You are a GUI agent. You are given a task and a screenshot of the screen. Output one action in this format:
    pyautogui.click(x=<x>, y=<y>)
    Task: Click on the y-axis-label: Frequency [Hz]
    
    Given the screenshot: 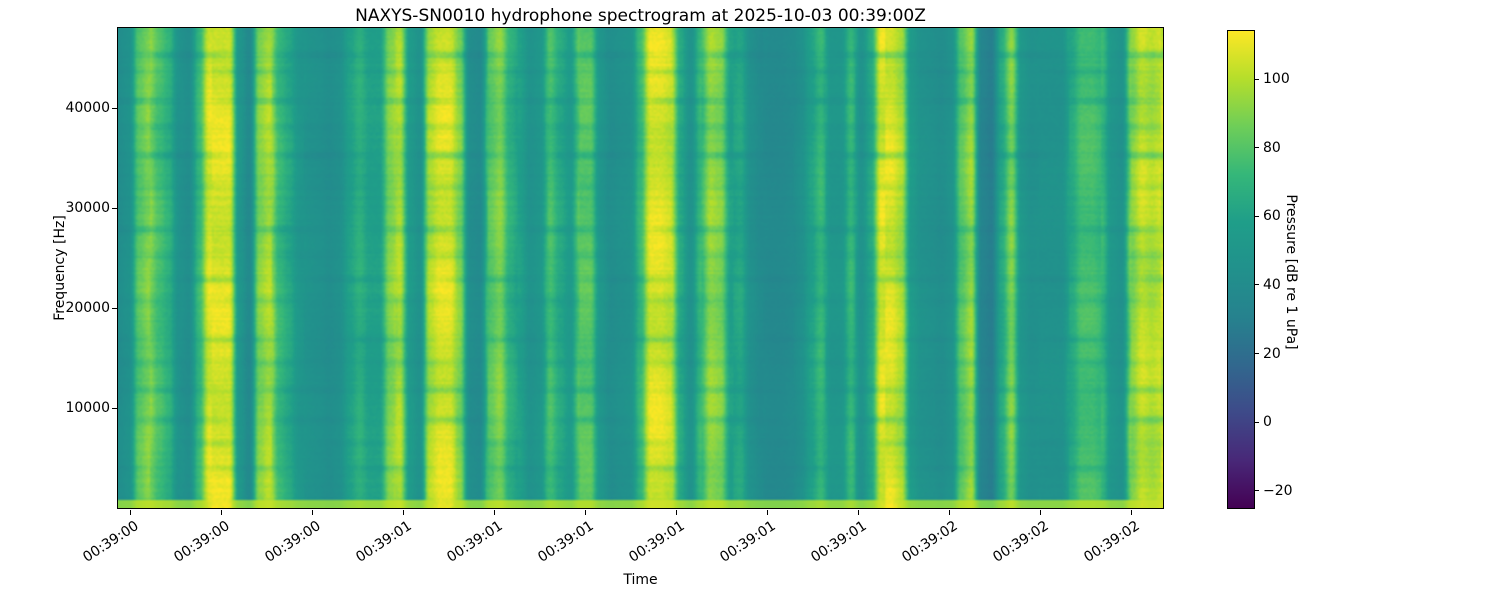 What is the action you would take?
    pyautogui.click(x=60, y=268)
    